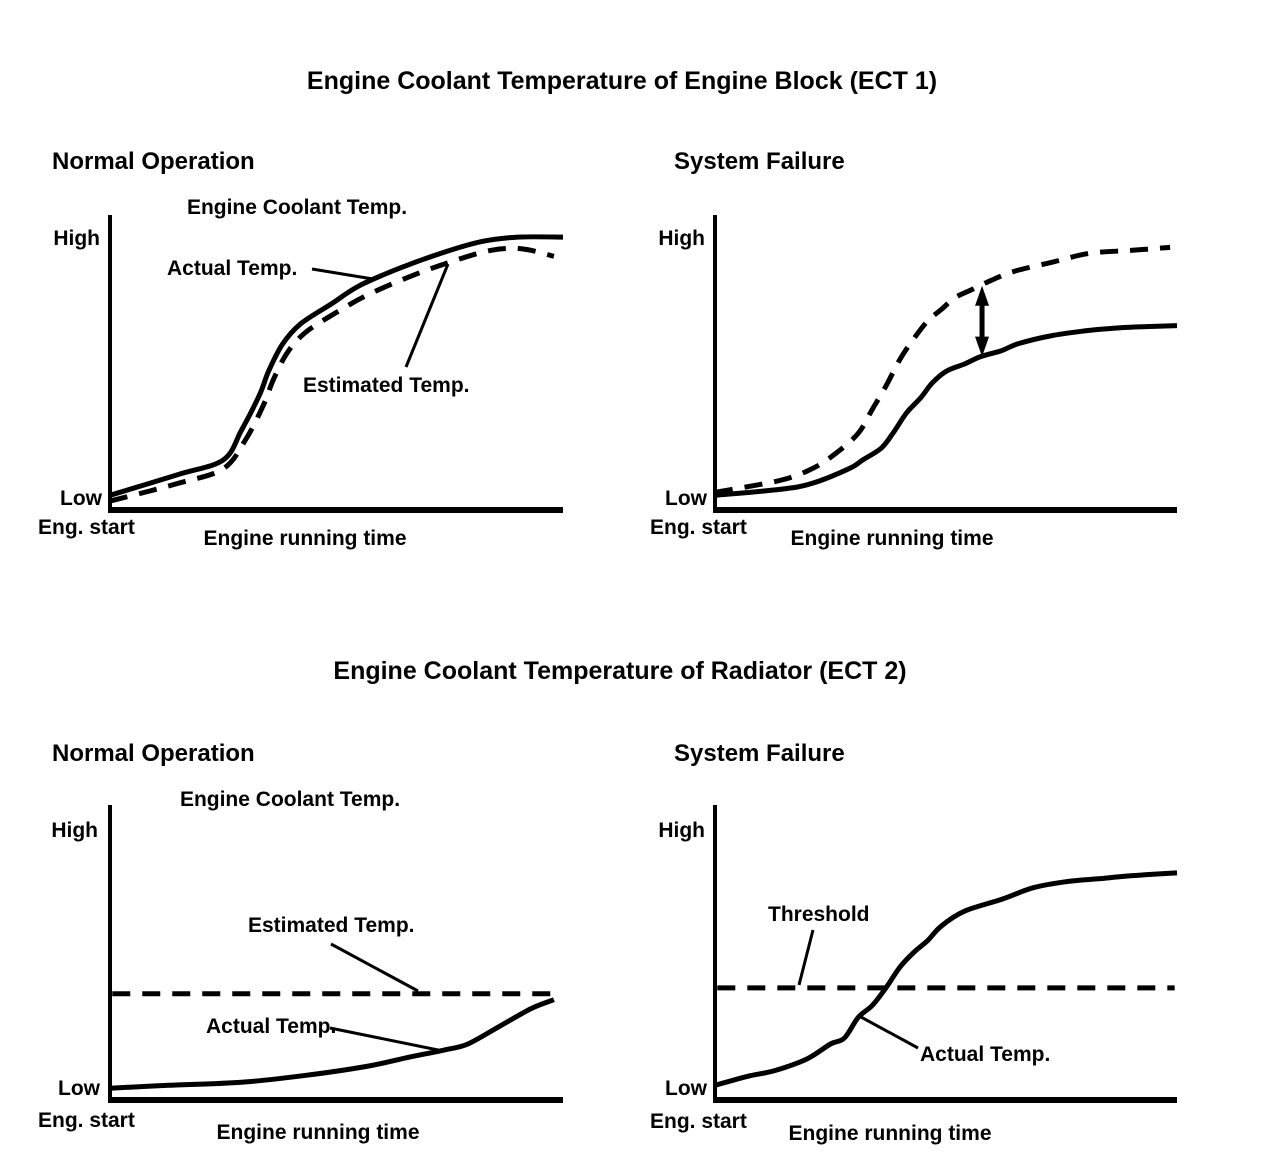  What do you see at coordinates (153, 753) in the screenshot?
I see `ect2-normal-heading: Normal Operation` at bounding box center [153, 753].